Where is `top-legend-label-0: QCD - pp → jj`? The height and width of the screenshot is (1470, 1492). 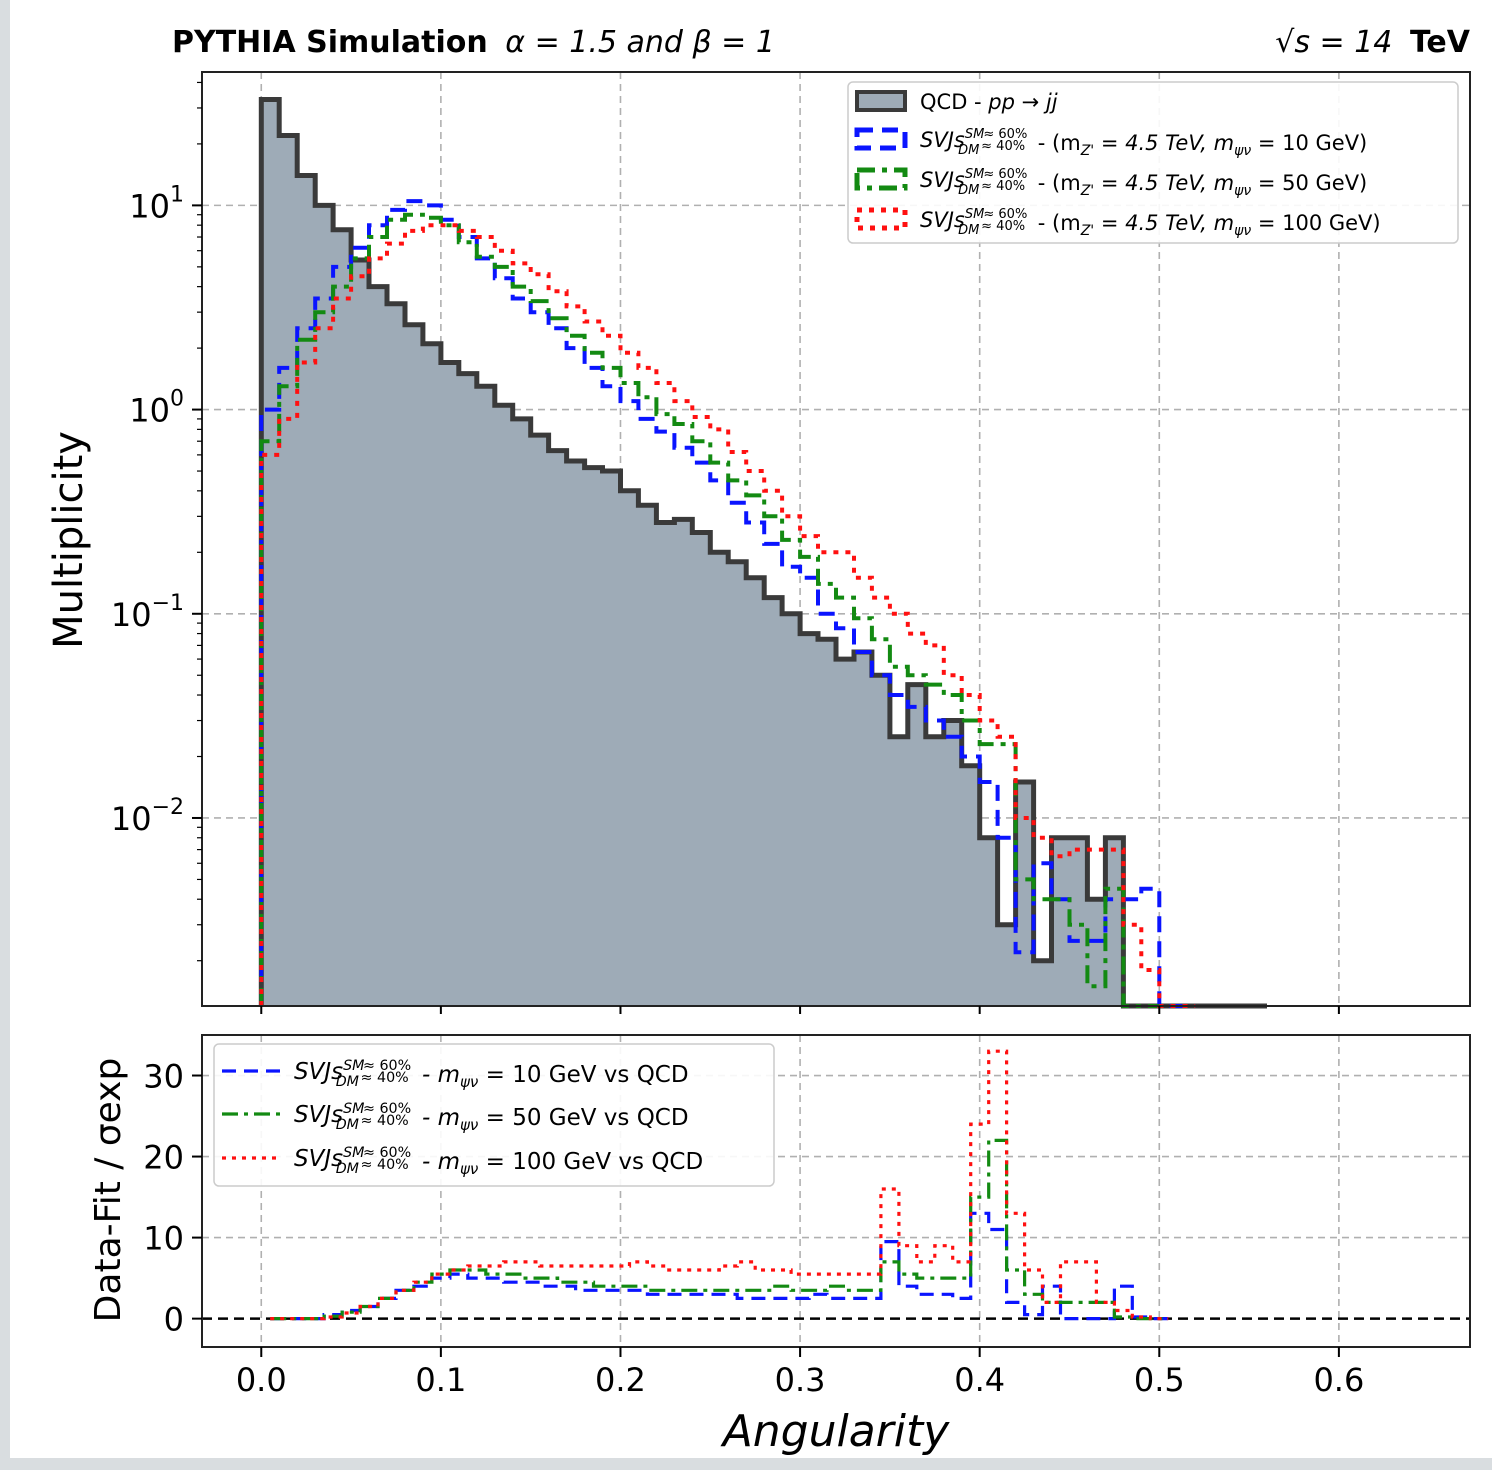
top-legend-label-0: QCD - pp → jj is located at coordinates (989, 102).